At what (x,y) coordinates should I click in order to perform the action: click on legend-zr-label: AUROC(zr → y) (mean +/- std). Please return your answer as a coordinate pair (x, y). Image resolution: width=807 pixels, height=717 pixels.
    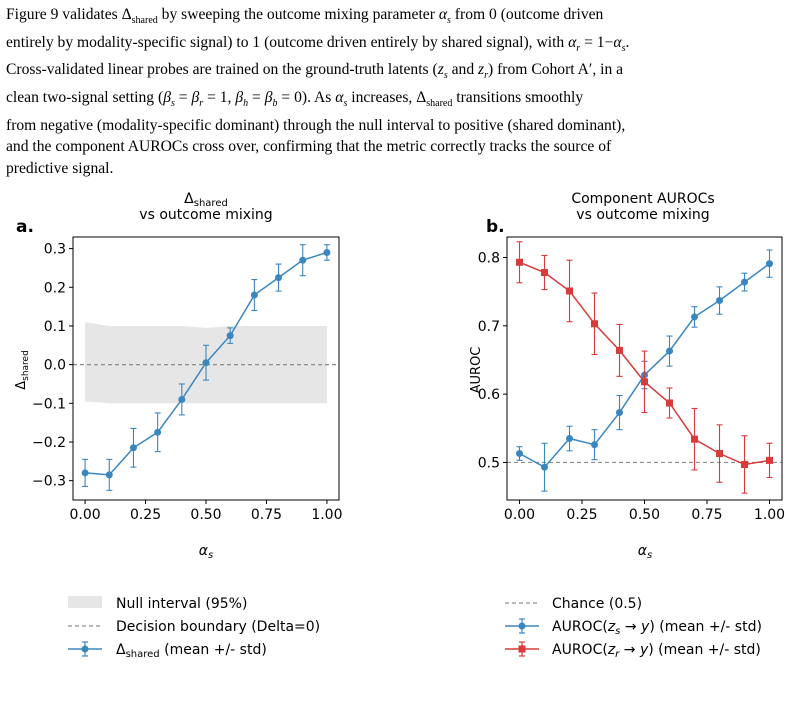
    Looking at the image, I should click on (656, 651).